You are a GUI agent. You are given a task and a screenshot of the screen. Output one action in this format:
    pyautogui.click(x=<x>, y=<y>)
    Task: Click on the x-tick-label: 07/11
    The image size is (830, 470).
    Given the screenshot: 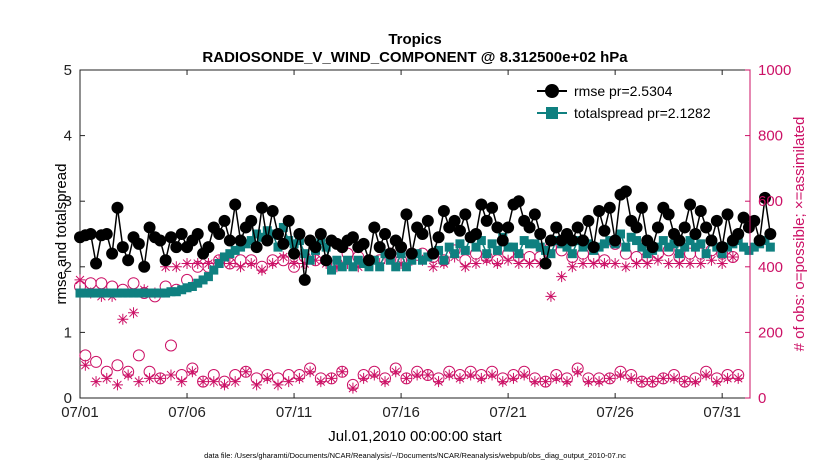 What is the action you would take?
    pyautogui.click(x=294, y=412)
    